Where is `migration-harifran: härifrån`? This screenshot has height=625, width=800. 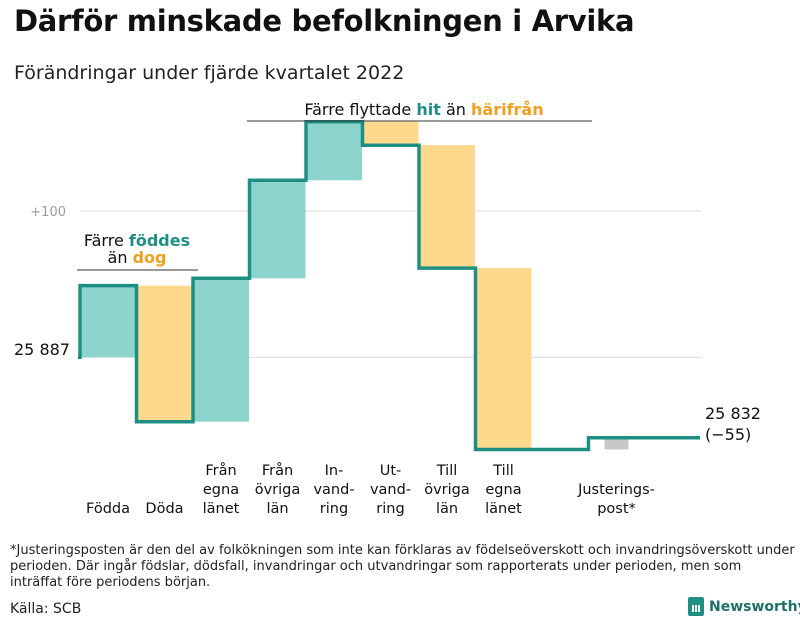
migration-harifran: härifrån is located at coordinates (507, 109).